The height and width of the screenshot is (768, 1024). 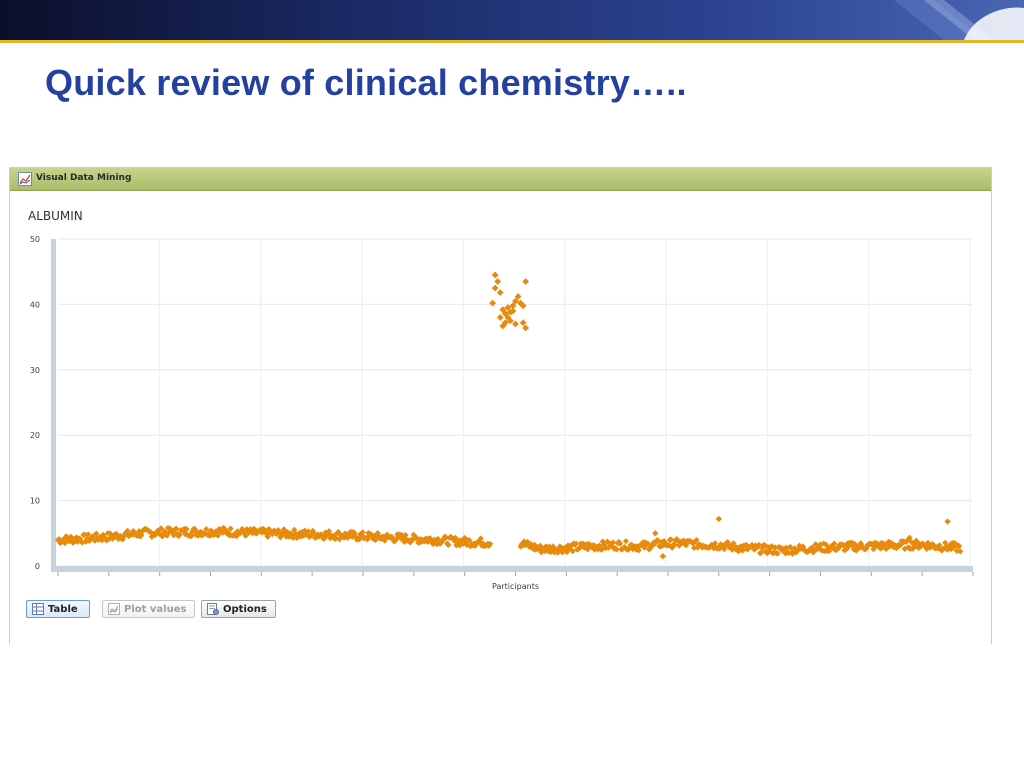 I want to click on y-tick-label: 20, so click(x=35, y=435).